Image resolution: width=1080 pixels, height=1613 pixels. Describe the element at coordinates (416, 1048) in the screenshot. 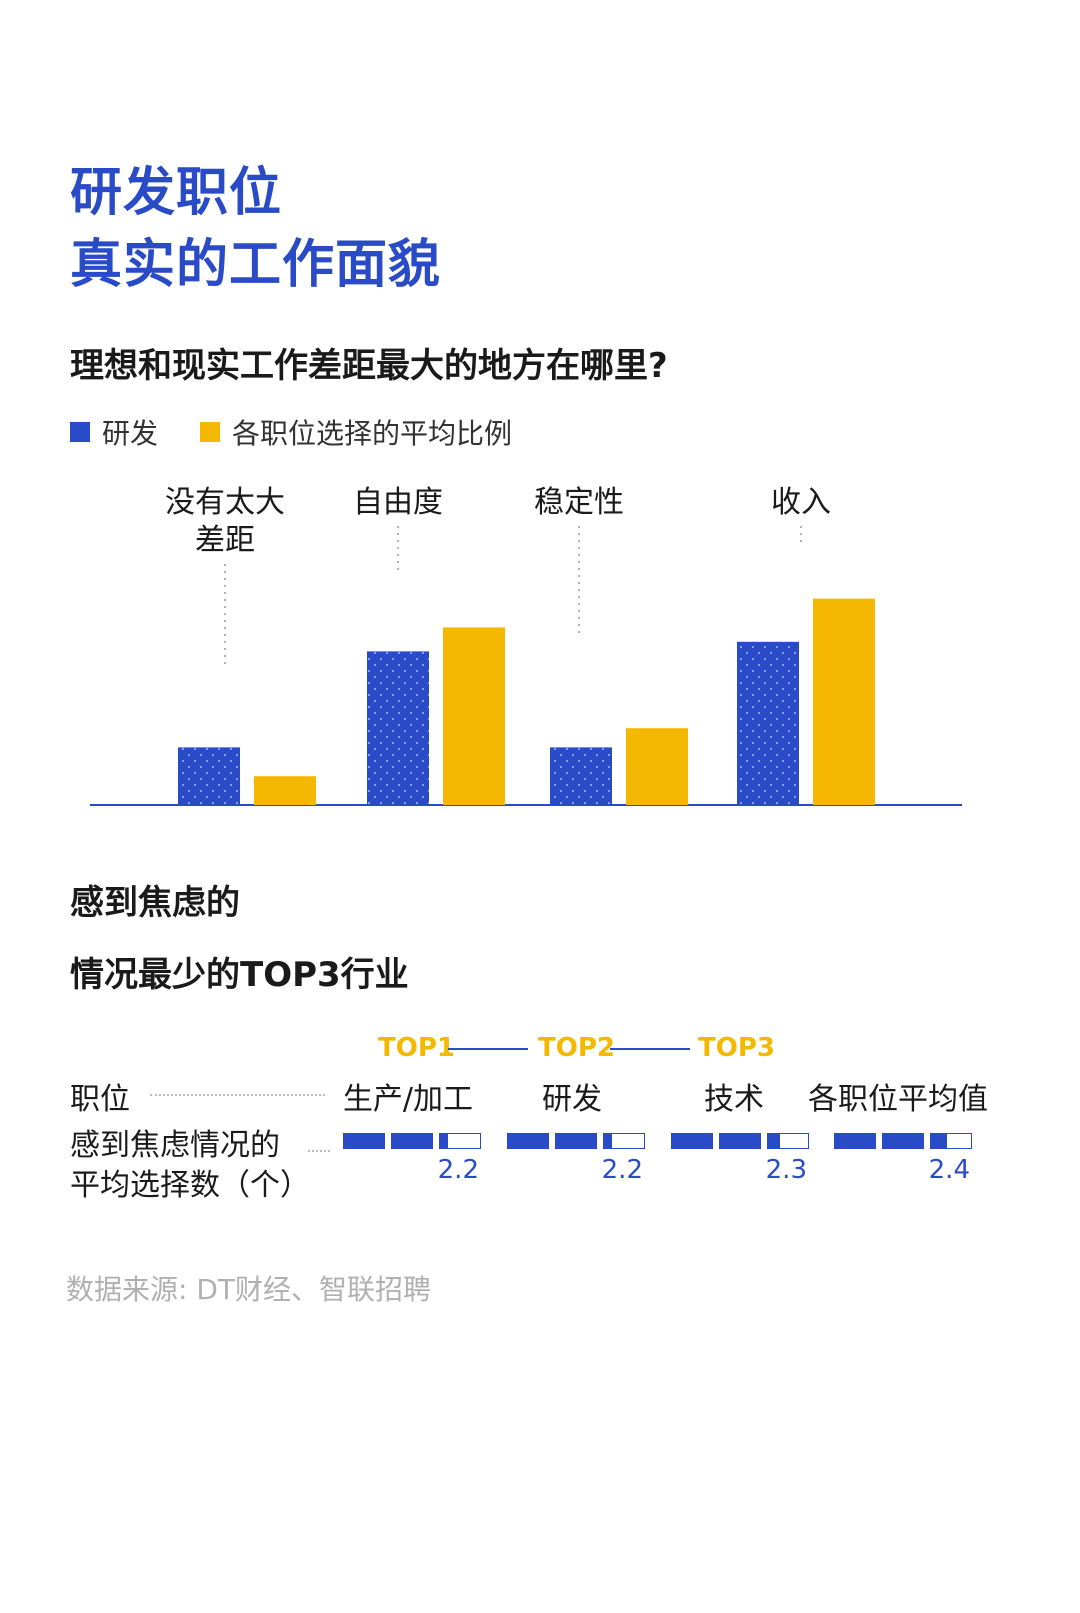

I see `top1-label: TOP1` at that location.